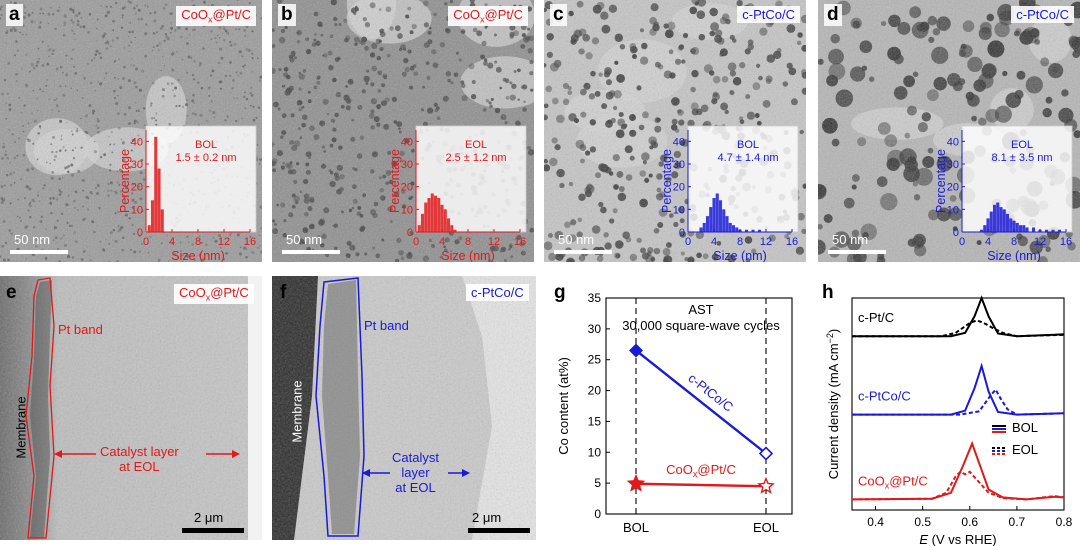 This screenshot has width=1080, height=546. I want to click on size-stat: 1.5 ± 0.2 nm, so click(205, 158).